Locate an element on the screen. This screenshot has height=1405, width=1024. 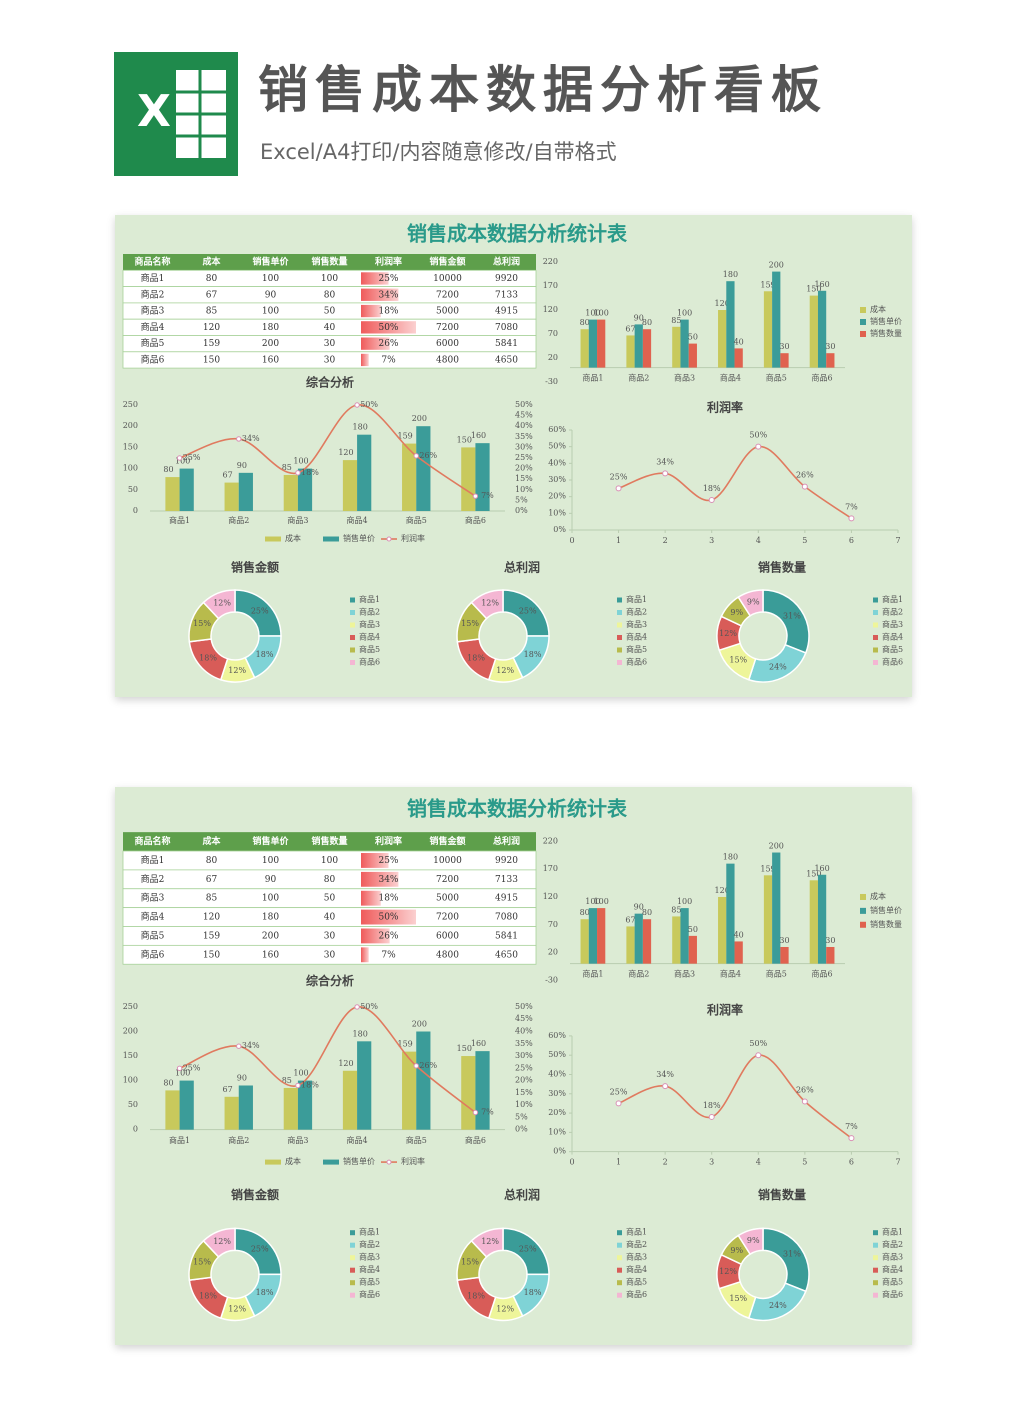
legend-label: 商品3 is located at coordinates (892, 624).